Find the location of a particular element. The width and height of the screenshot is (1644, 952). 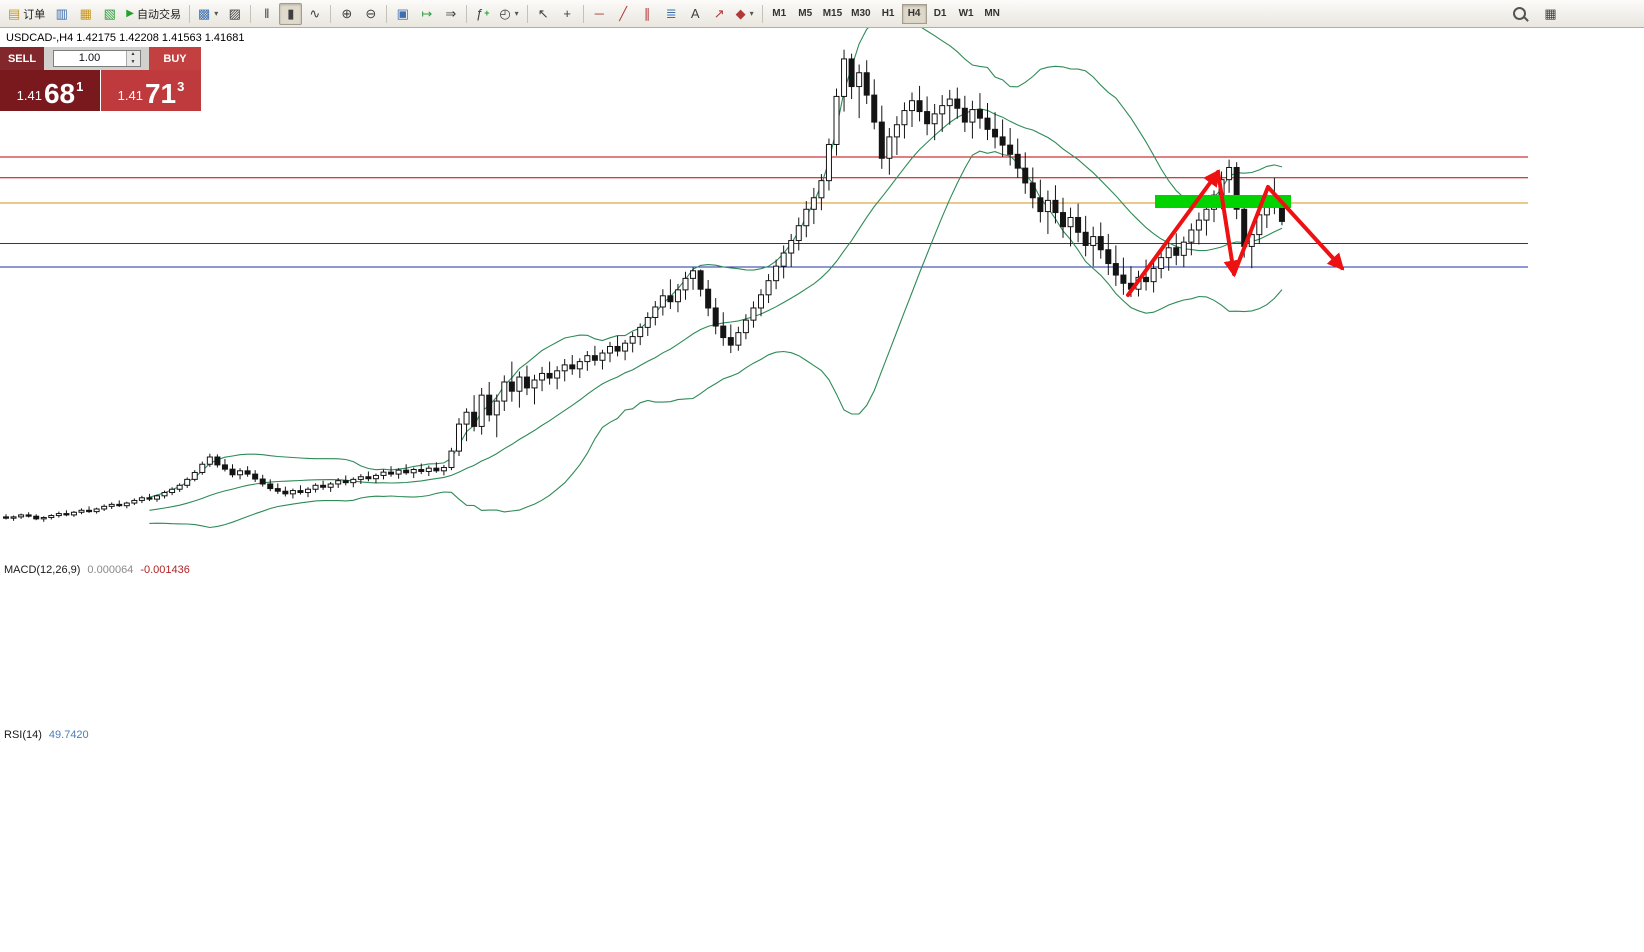

one-click-trading-panel: SELL 1.00 ▲ ▼ BUY 1.41 68 1 1.41 71 3 is located at coordinates (100, 79).